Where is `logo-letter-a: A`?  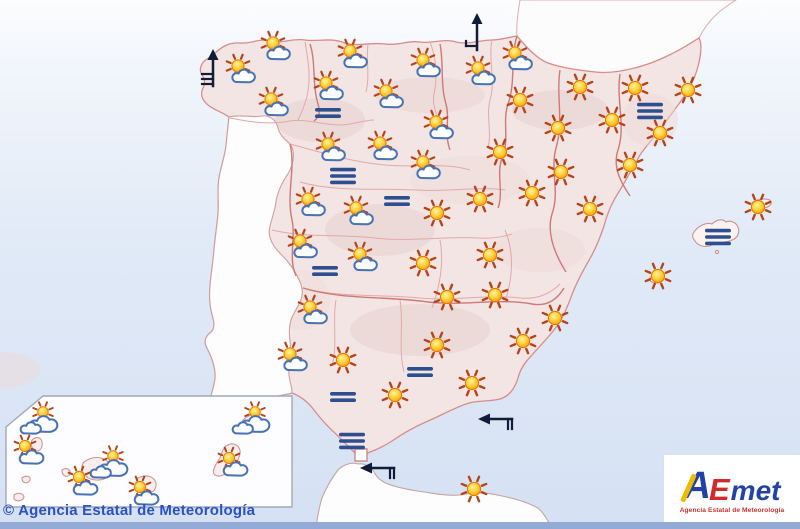 logo-letter-a: A is located at coordinates (695, 486).